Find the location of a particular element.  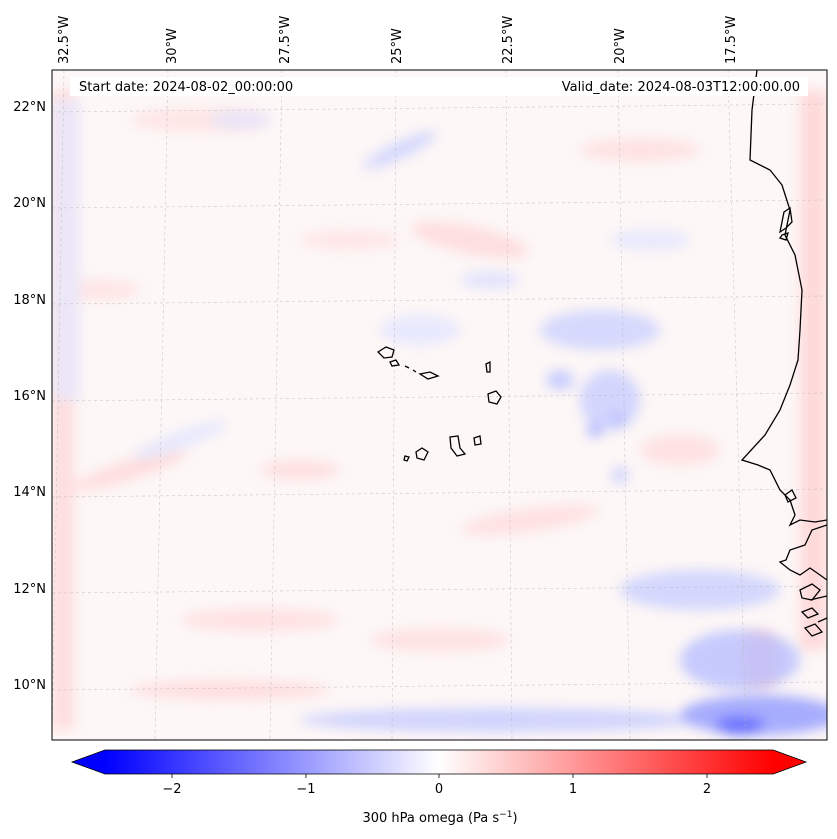

colorbar-tick-label: 1 is located at coordinates (573, 789).